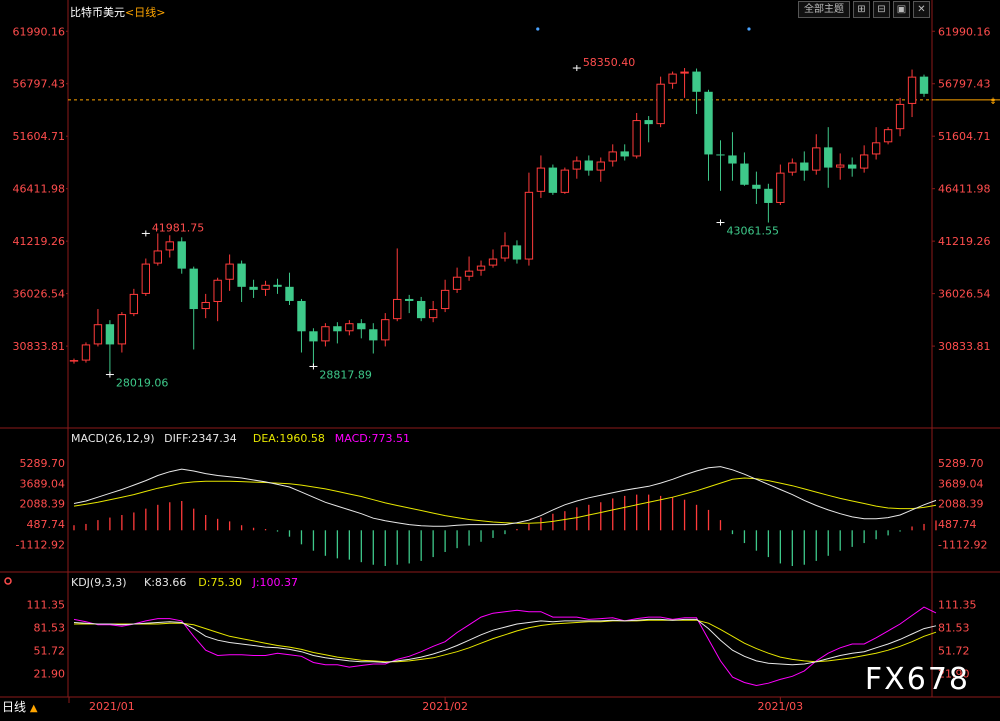  What do you see at coordinates (46, 524) in the screenshot?
I see `macd-axis-label-left: 487.74` at bounding box center [46, 524].